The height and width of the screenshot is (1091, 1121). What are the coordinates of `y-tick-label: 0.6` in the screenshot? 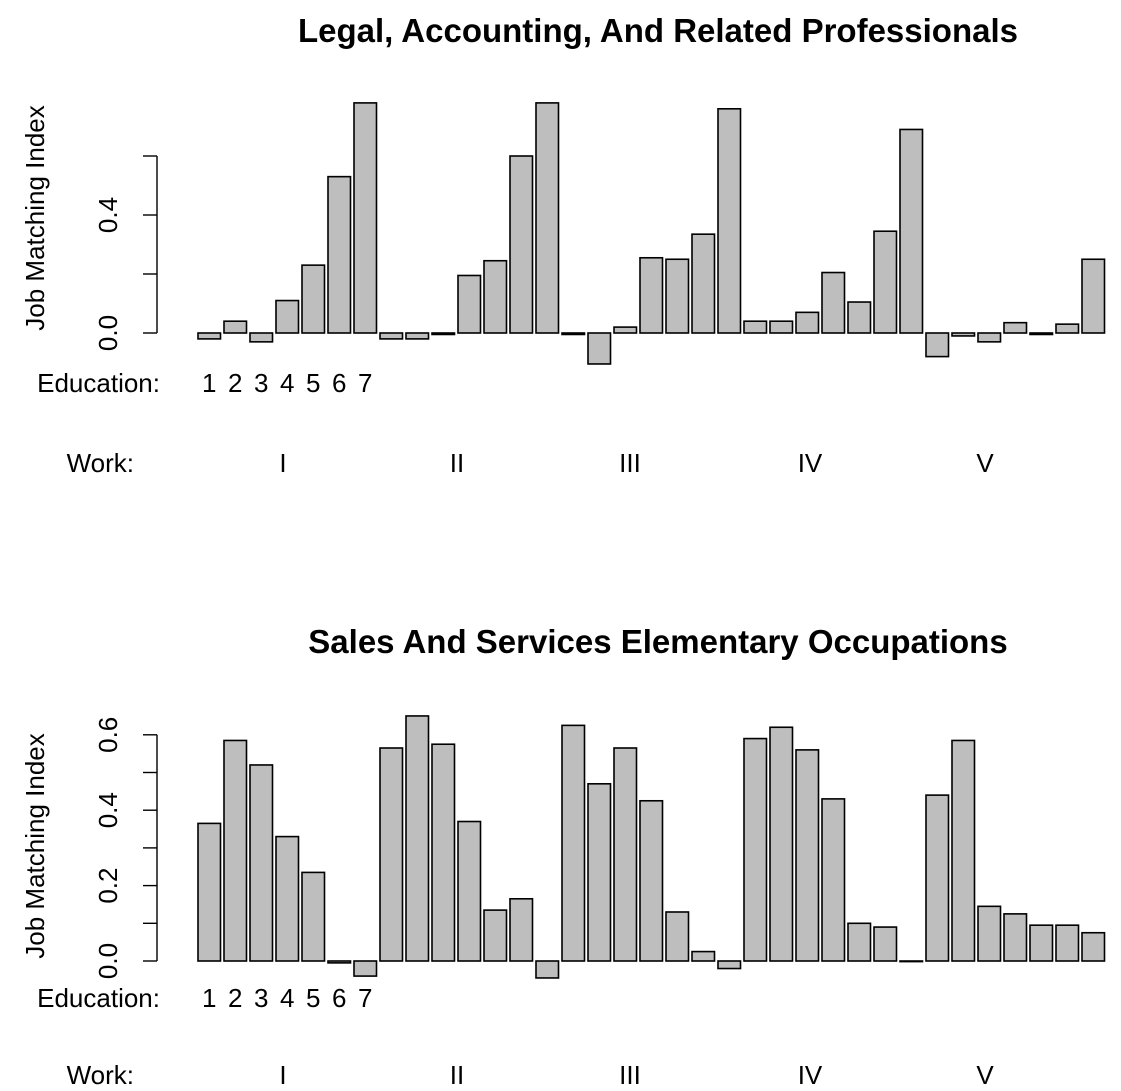 It's located at (108, 735).